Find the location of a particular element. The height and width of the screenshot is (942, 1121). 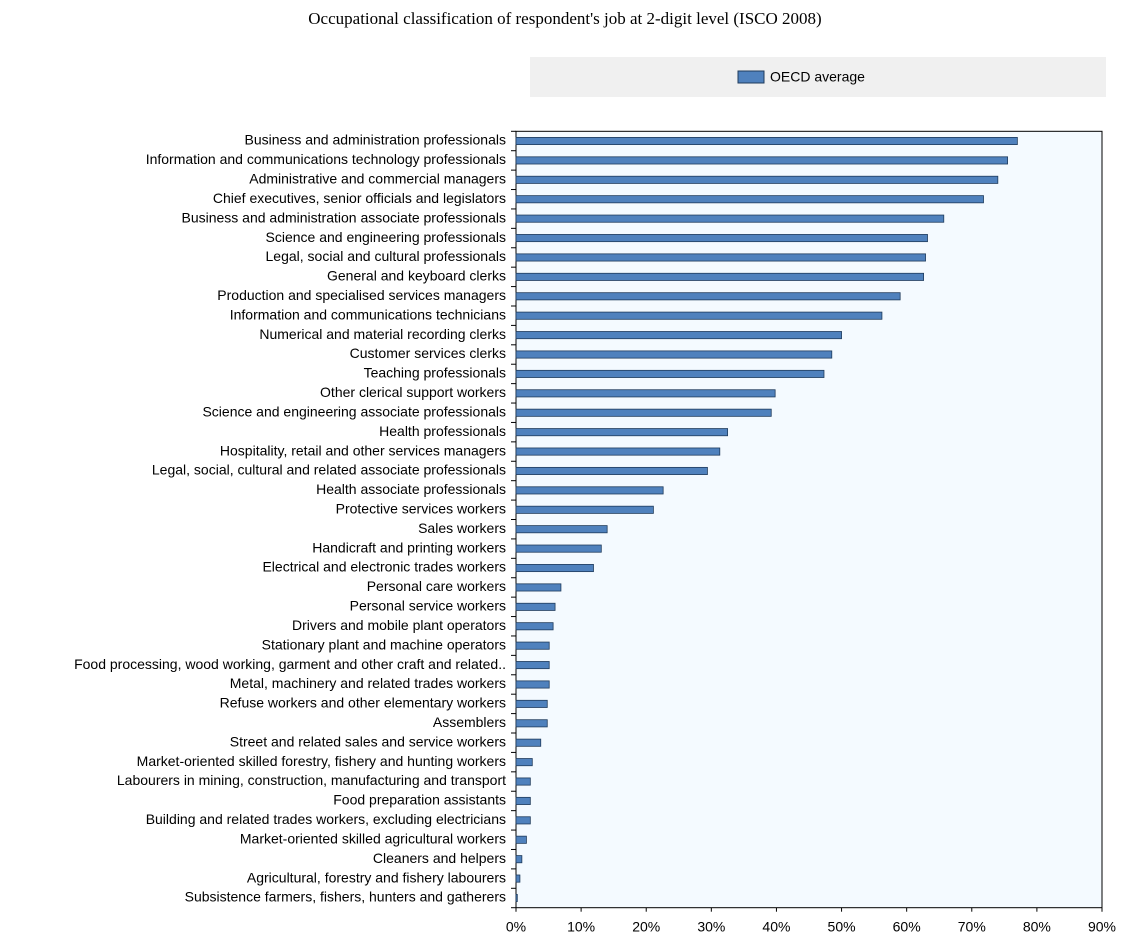

y-tick-label: Health associate professionals is located at coordinates (411, 489).